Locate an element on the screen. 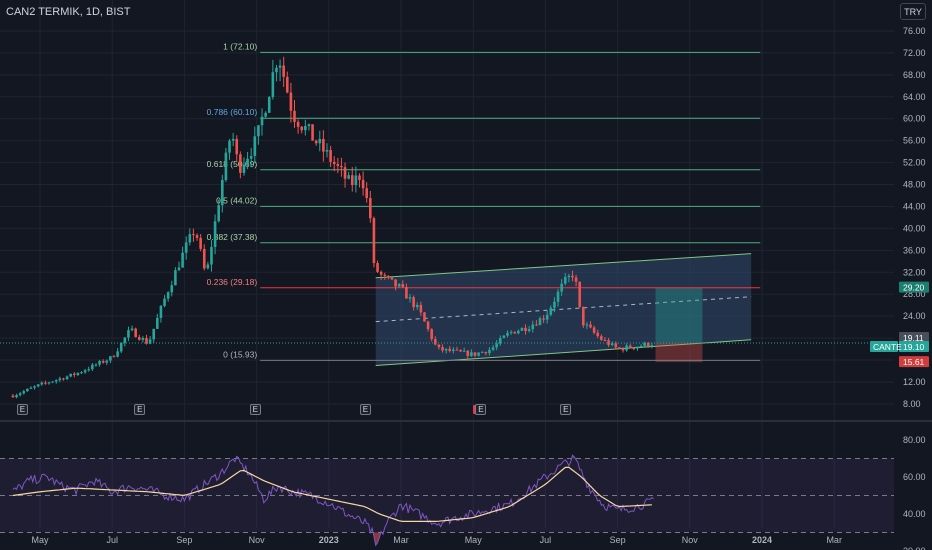  price-badge-text: 19.11 is located at coordinates (913, 338).